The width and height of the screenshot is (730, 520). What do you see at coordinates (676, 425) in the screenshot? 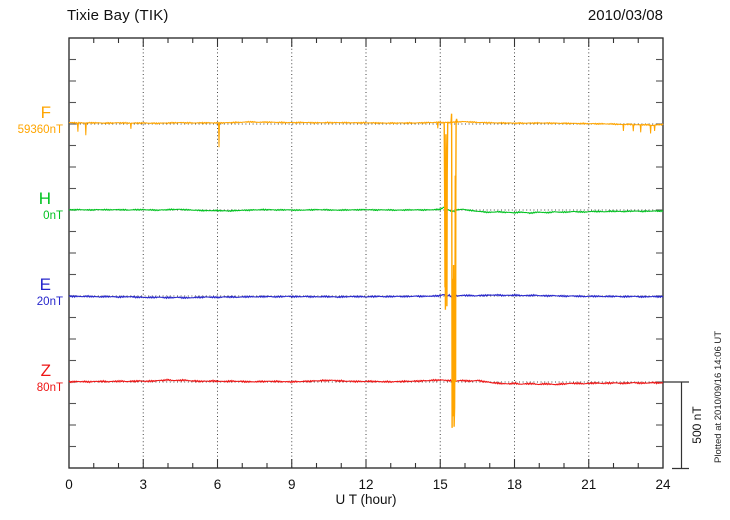
I see `scale-bar` at bounding box center [676, 425].